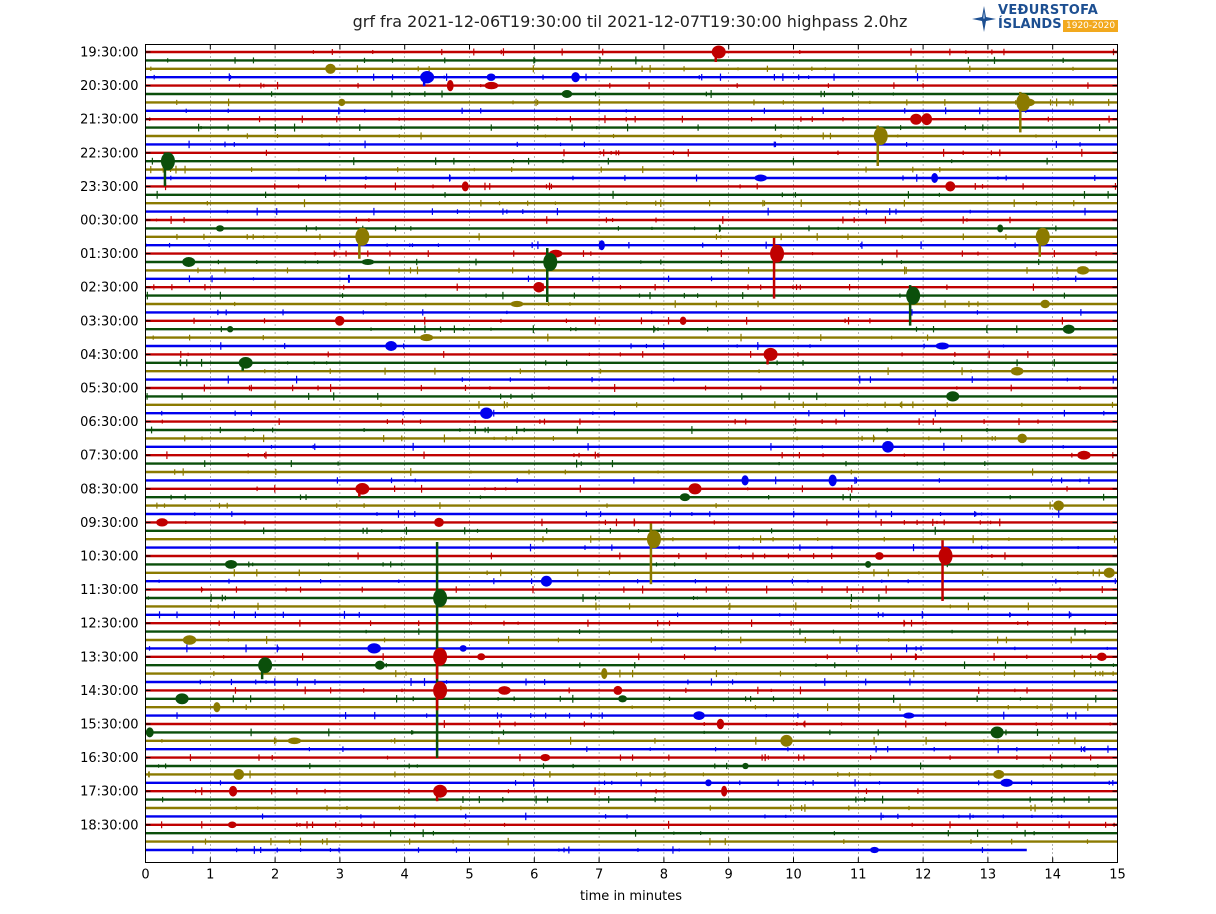 This screenshot has width=1216, height=914. Describe the element at coordinates (858, 875) in the screenshot. I see `x-tick-label: 11` at that location.